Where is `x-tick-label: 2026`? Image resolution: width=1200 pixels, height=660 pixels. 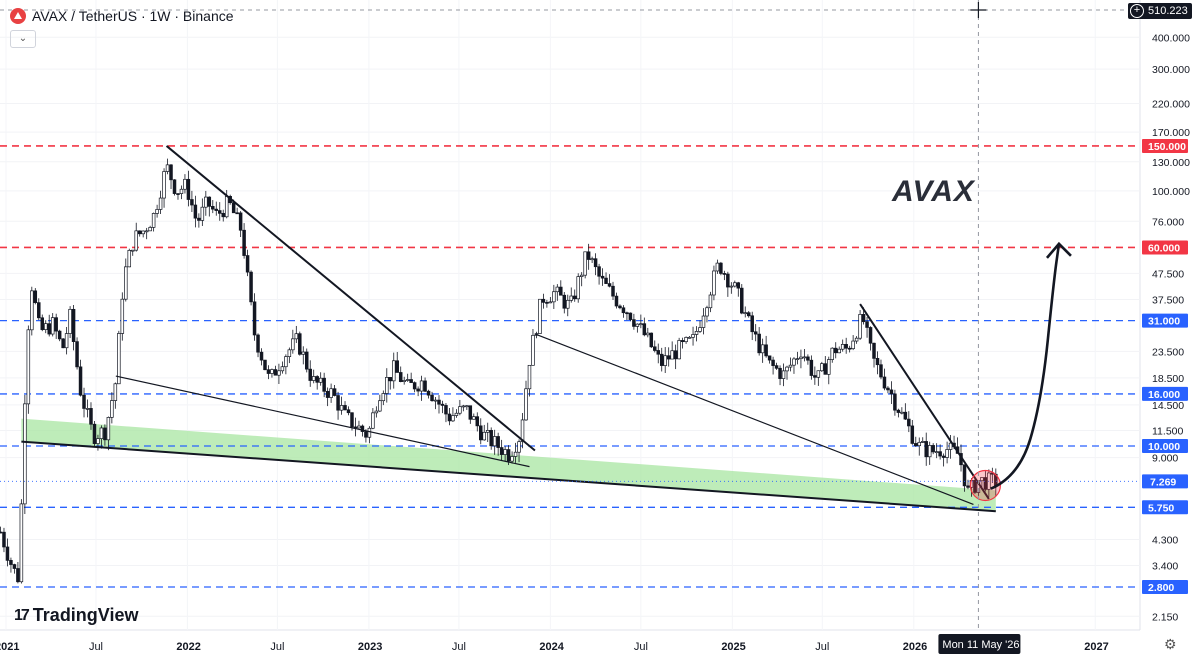
x-tick-label: 2026 is located at coordinates (915, 647).